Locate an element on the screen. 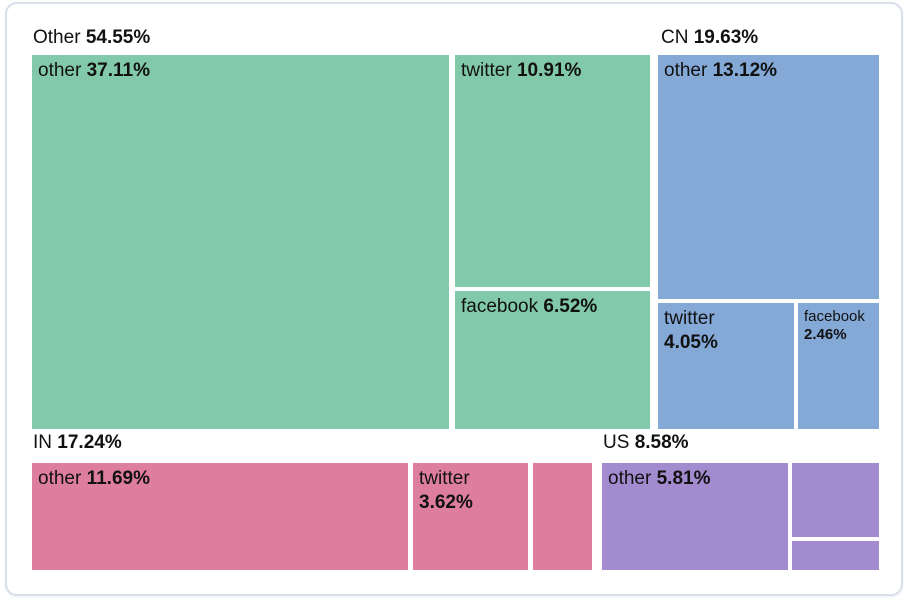 The height and width of the screenshot is (600, 908). treemap-cell-us-other: other 5.81% is located at coordinates (695, 516).